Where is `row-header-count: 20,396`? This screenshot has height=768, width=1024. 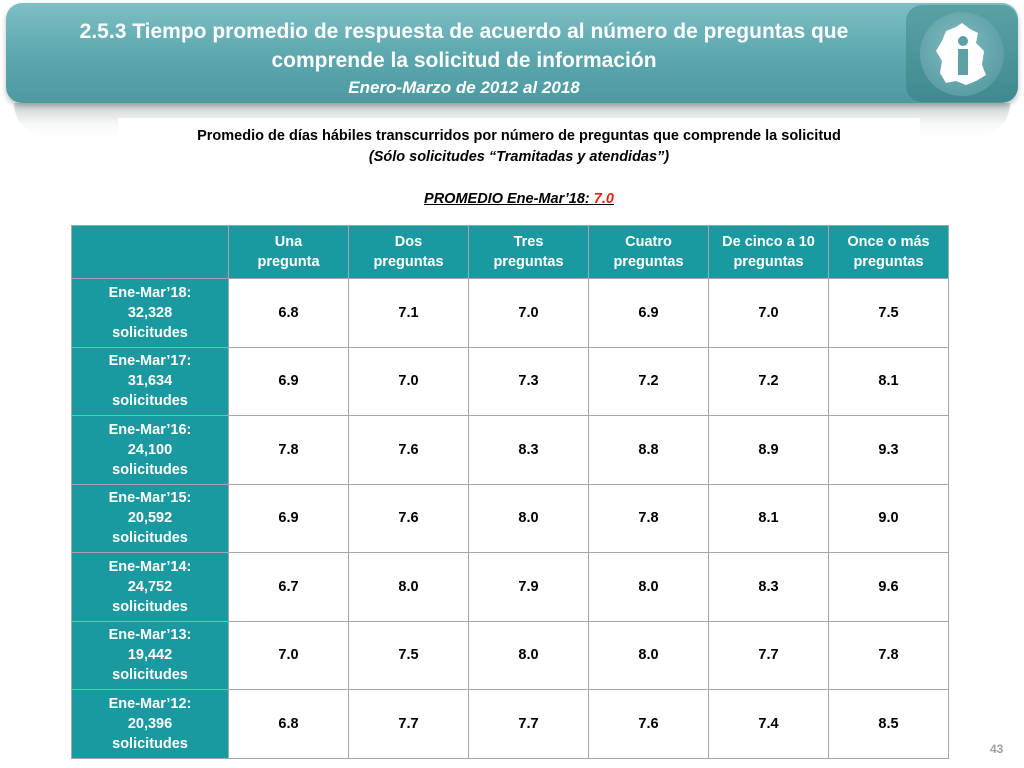 row-header-count: 20,396 is located at coordinates (150, 723).